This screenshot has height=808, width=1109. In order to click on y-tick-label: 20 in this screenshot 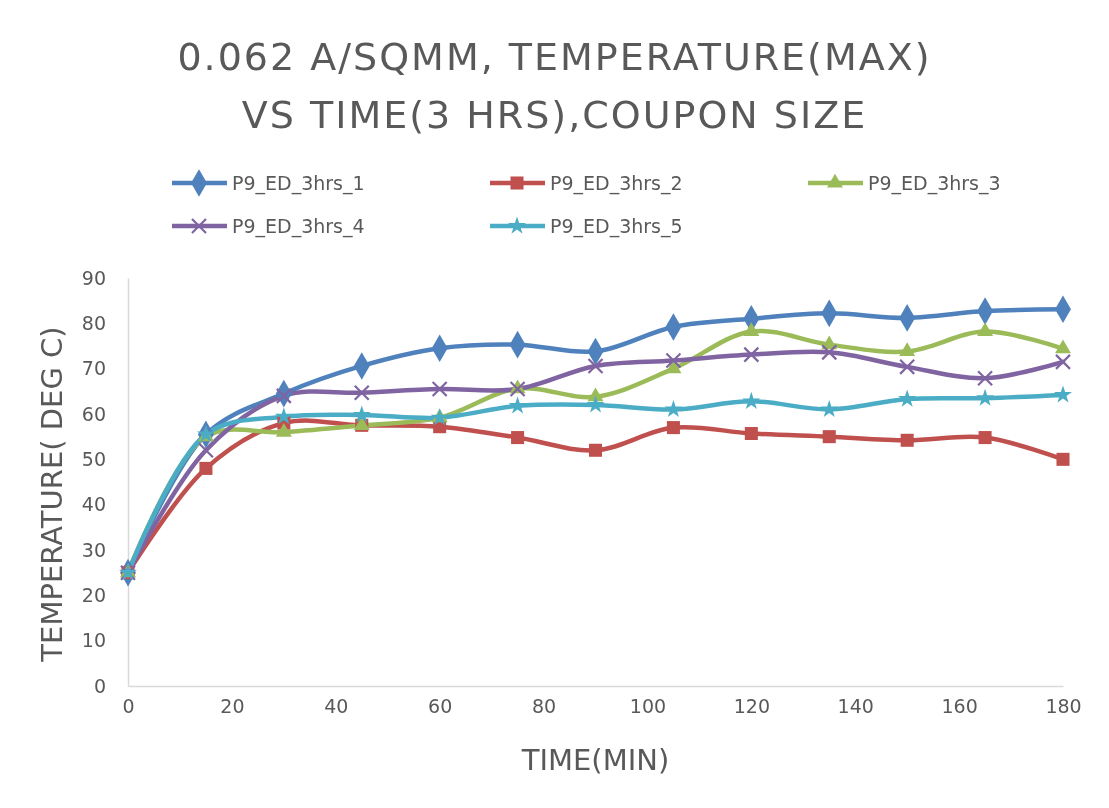, I will do `click(93, 594)`.